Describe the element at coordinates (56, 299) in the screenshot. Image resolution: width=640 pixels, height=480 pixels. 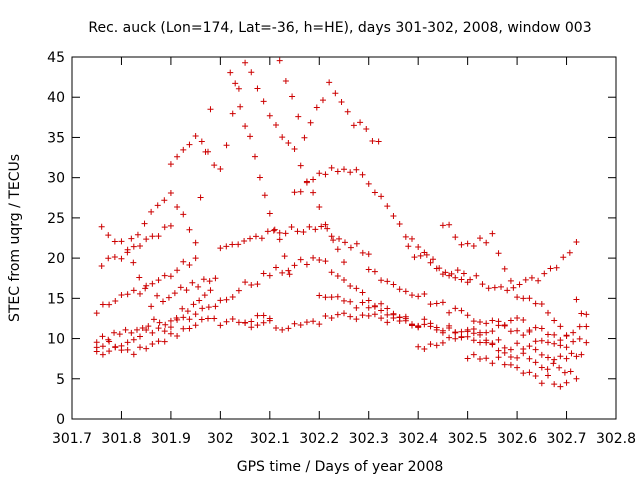
I see `y-tick-label: 15` at that location.